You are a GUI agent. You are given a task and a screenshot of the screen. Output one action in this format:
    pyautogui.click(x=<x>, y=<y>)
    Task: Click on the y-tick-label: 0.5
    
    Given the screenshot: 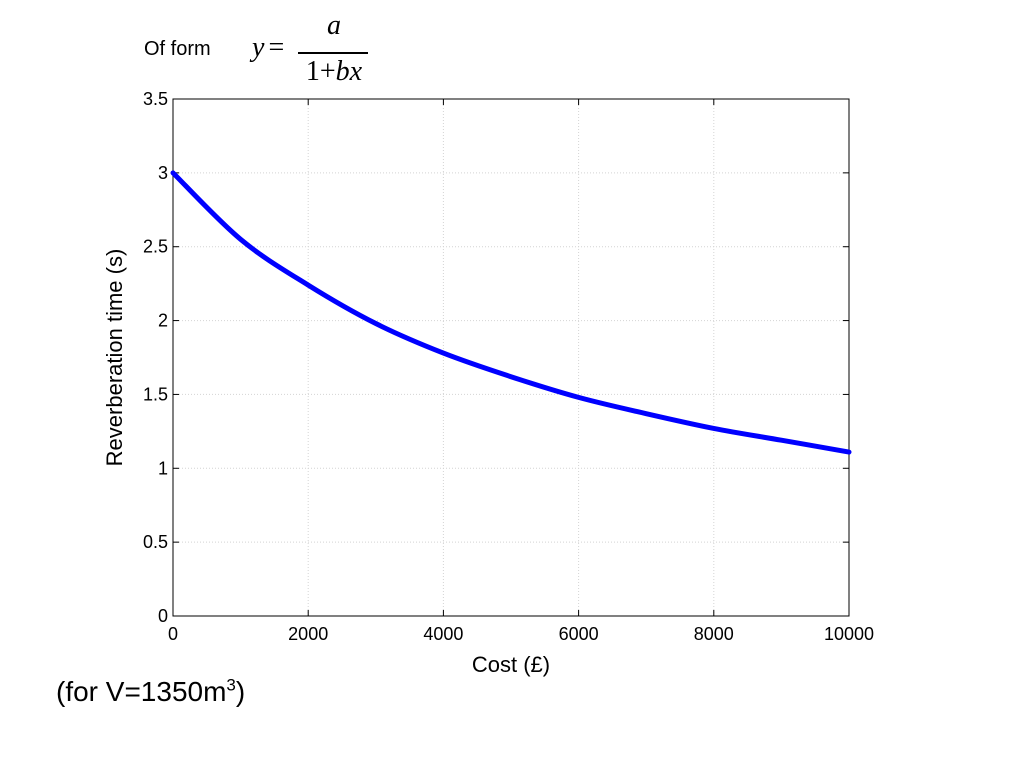 What is the action you would take?
    pyautogui.click(x=155, y=542)
    